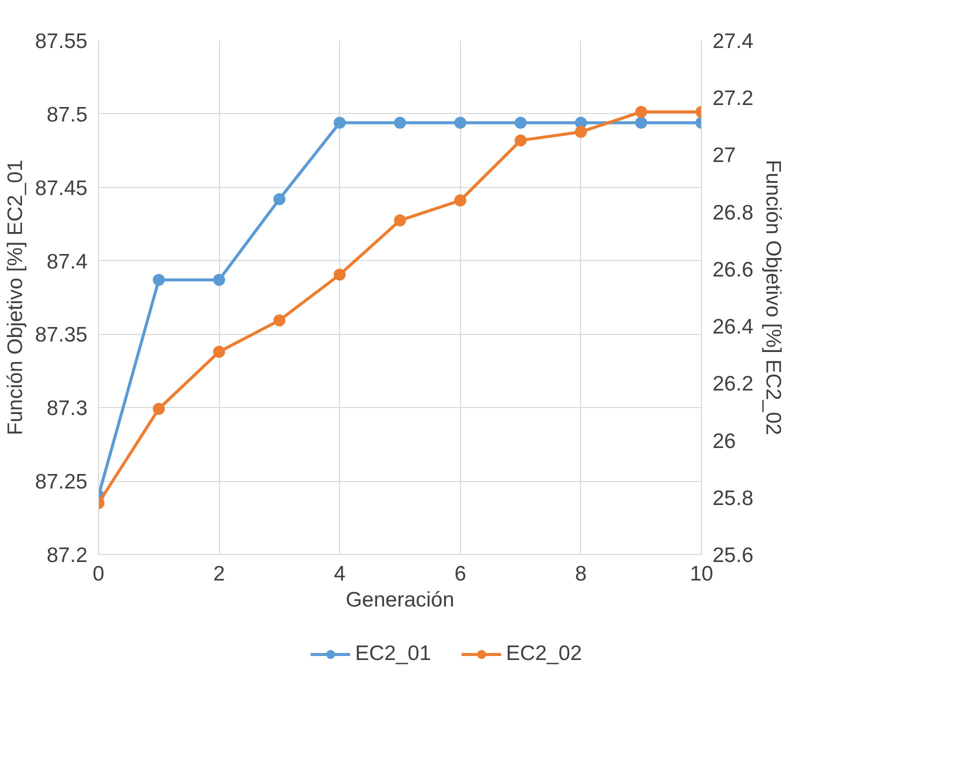 The height and width of the screenshot is (763, 956). Describe the element at coordinates (340, 574) in the screenshot. I see `x-tick-label: 4` at that location.